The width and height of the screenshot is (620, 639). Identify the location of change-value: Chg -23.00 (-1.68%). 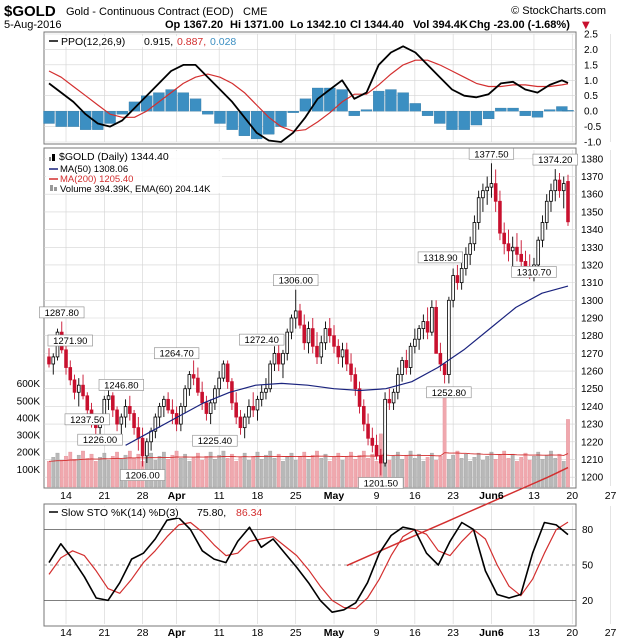
(519, 25).